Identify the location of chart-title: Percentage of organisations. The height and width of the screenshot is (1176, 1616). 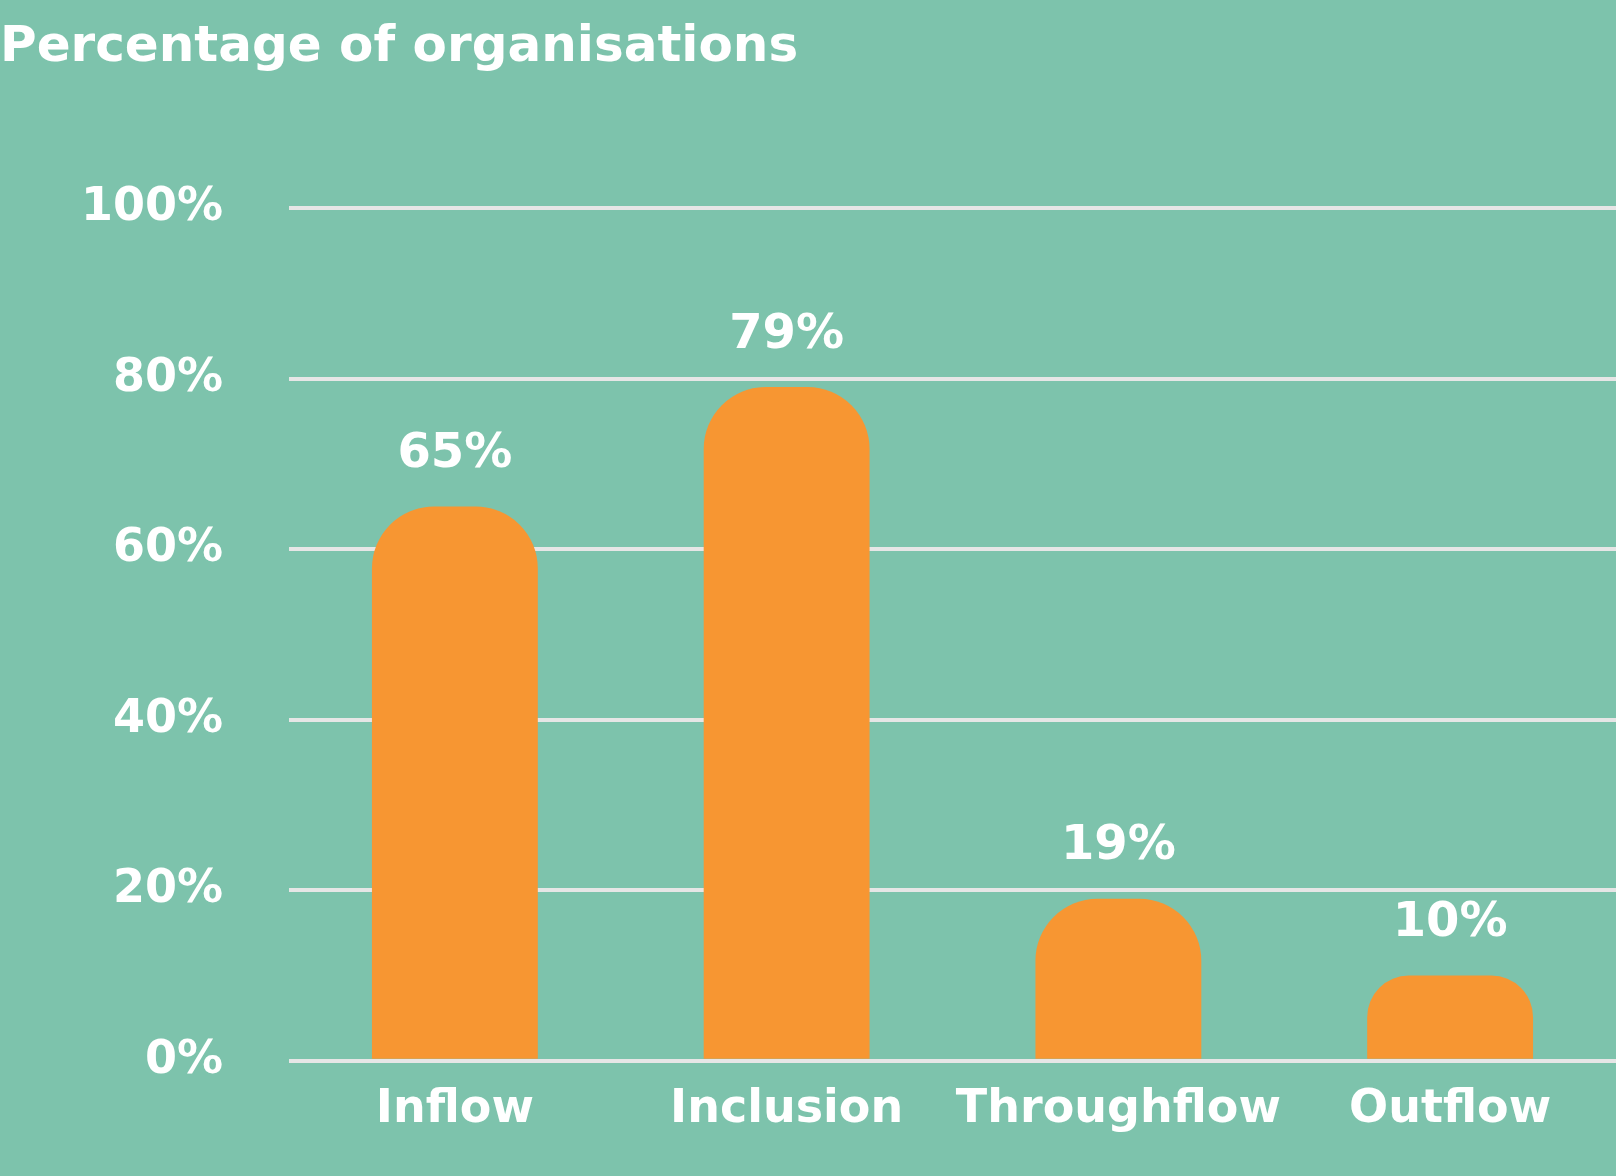
(399, 43).